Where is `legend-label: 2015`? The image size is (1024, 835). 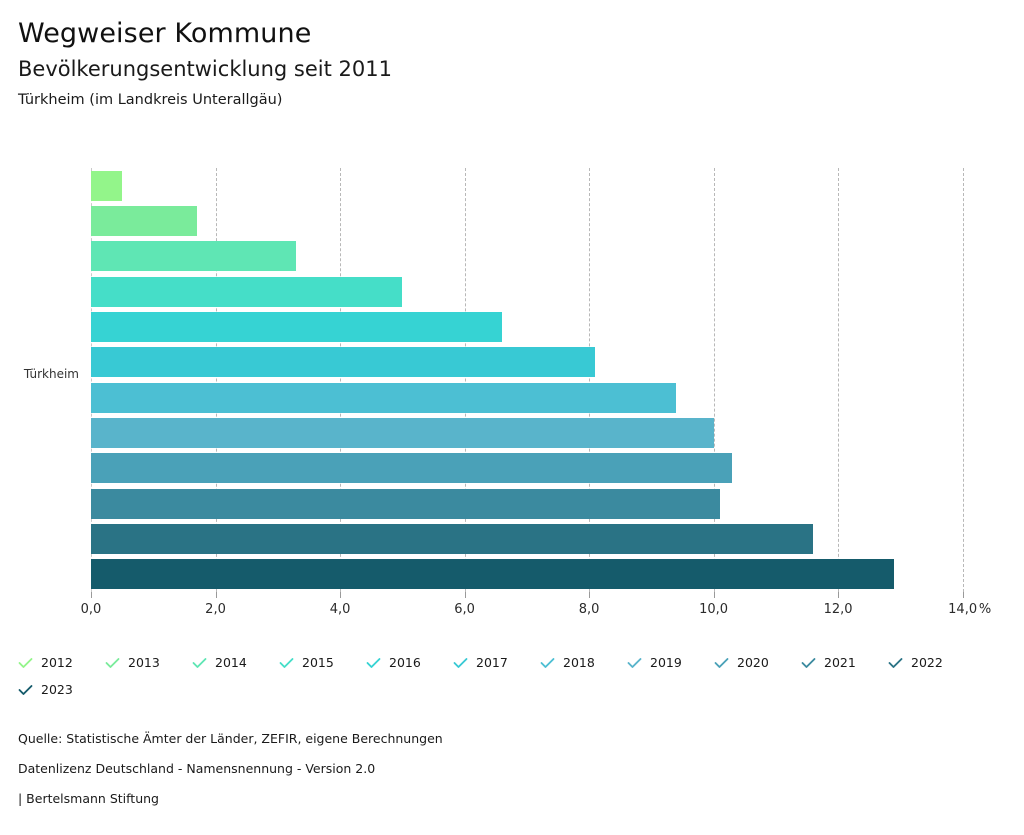 legend-label: 2015 is located at coordinates (318, 662).